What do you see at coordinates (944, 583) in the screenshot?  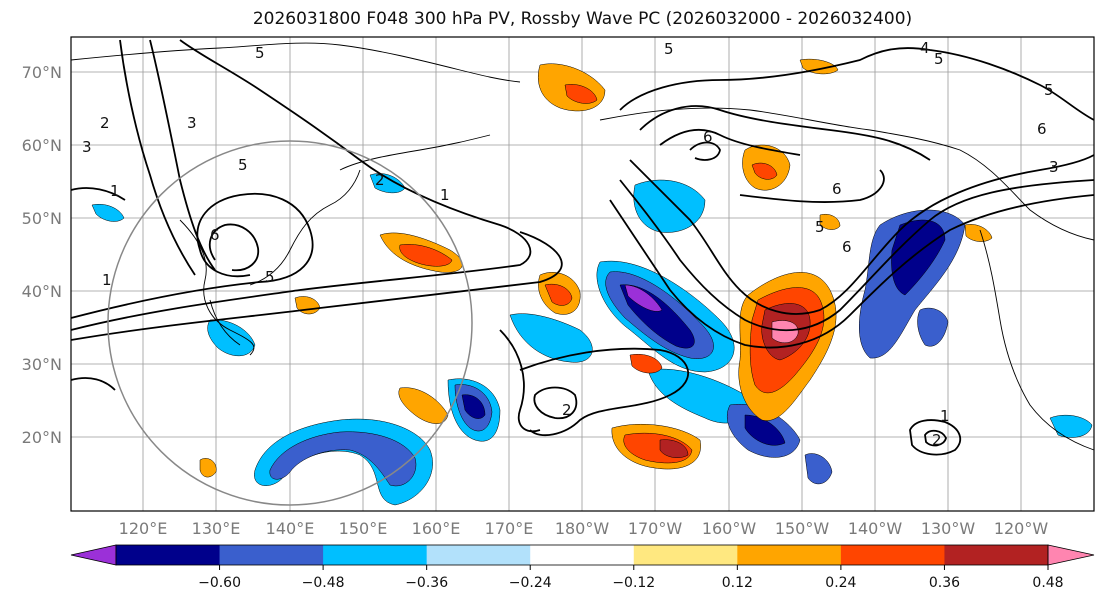 I see `colorbar-tick-label: 0.36` at bounding box center [944, 583].